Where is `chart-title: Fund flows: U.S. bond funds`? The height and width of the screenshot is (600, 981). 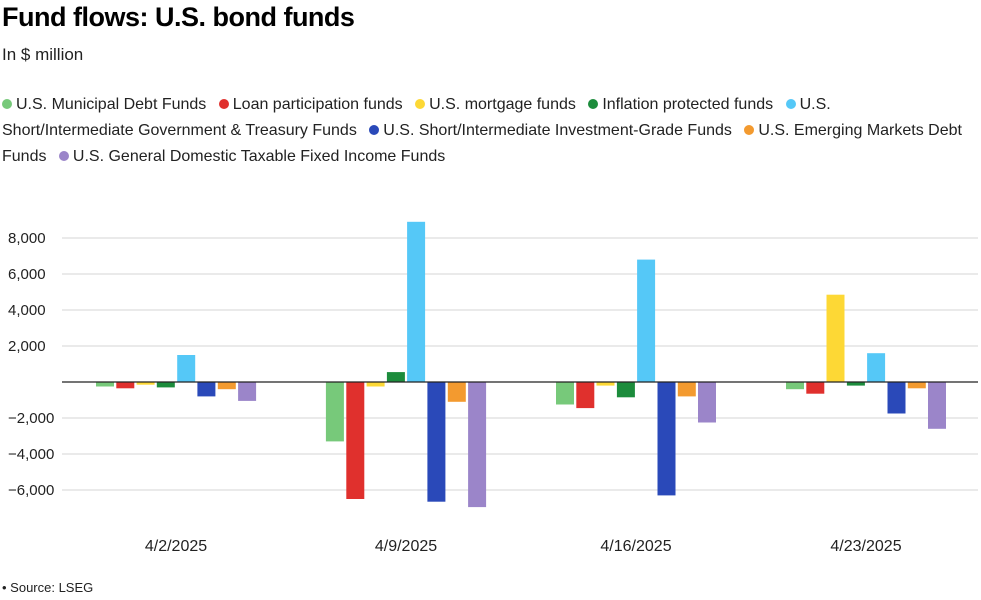 chart-title: Fund flows: U.S. bond funds is located at coordinates (178, 17).